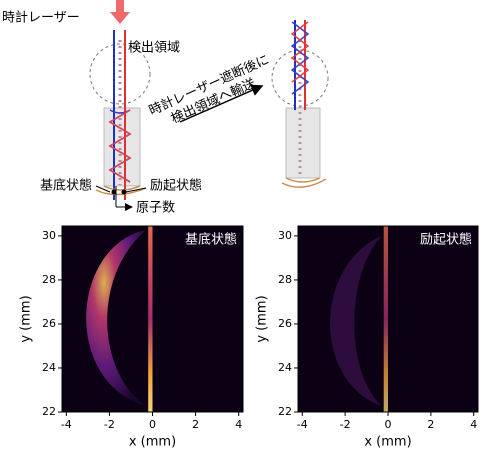 The width and height of the screenshot is (500, 468). Describe the element at coordinates (66, 186) in the screenshot. I see `ground-label: 基底状態` at that location.